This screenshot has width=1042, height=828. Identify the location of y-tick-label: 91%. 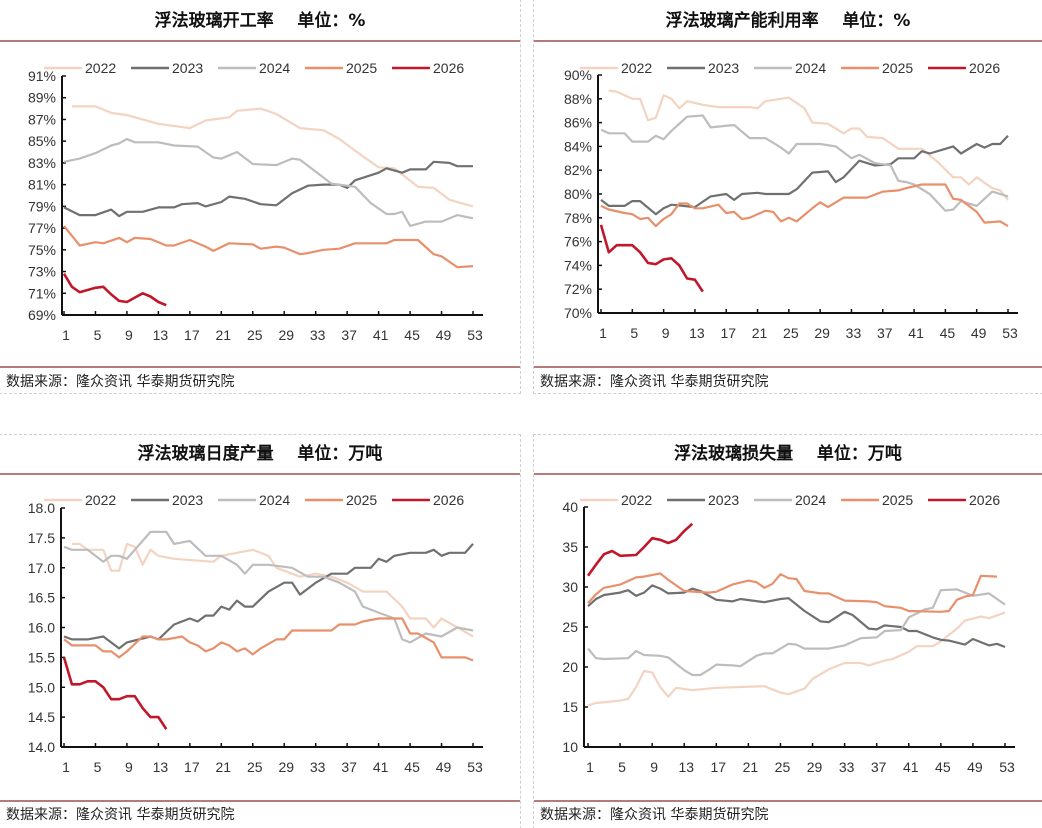
(42, 76).